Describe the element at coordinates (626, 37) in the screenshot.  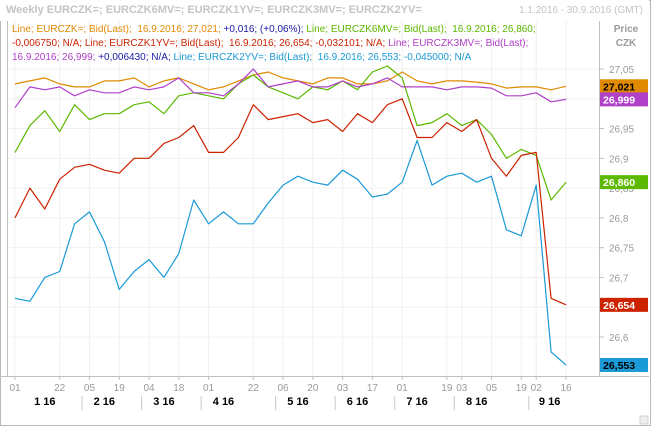
I see `y-axis-unit-label: Price CZK` at that location.